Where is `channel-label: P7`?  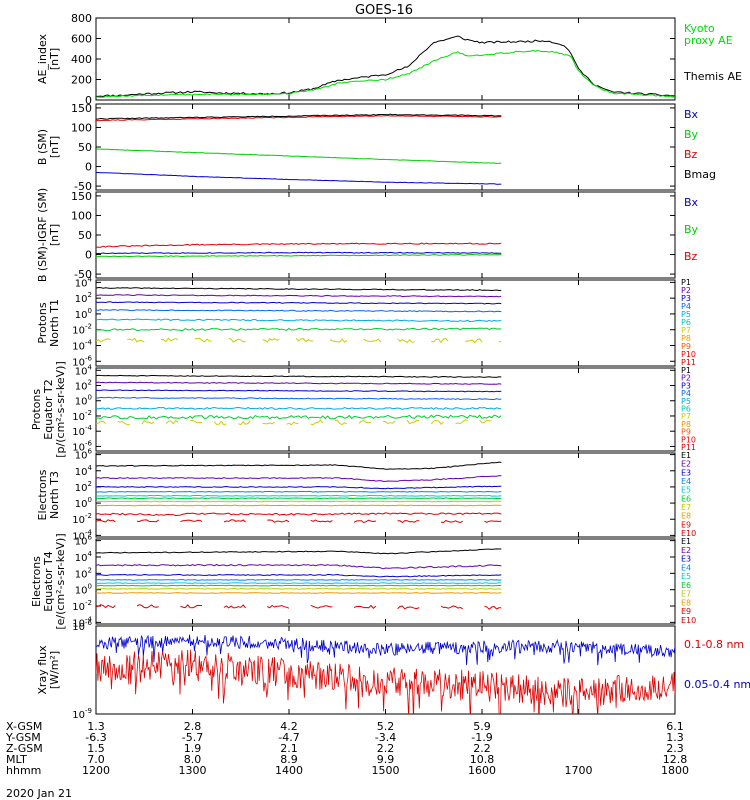 channel-label: P7 is located at coordinates (686, 330).